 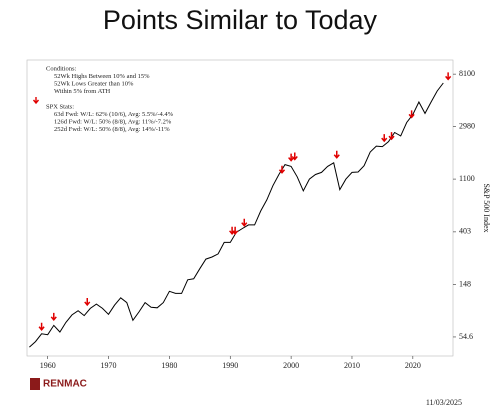 I want to click on y-tick-label: 8100, so click(x=467, y=73).